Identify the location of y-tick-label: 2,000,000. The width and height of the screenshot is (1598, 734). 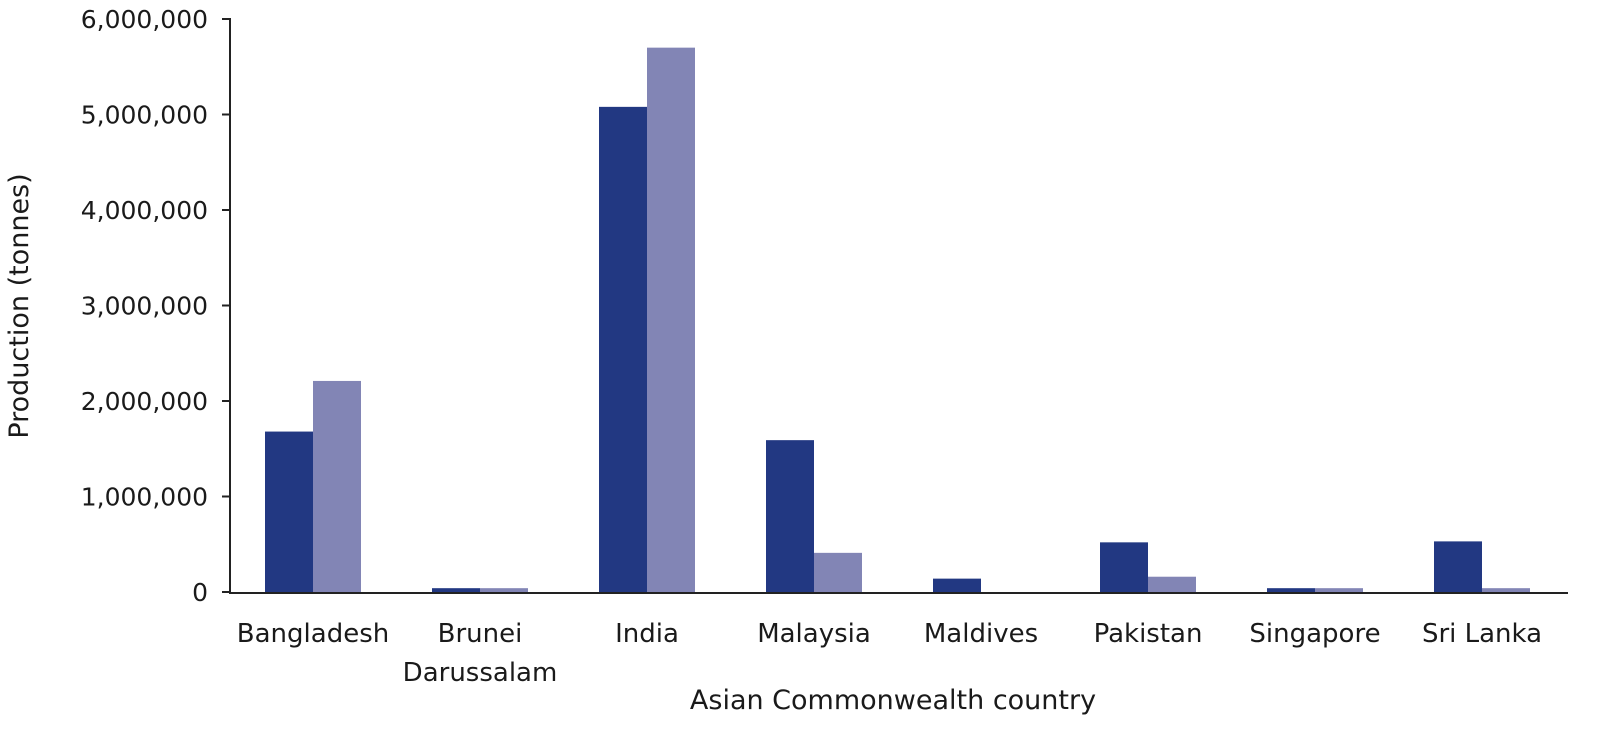
(144, 401).